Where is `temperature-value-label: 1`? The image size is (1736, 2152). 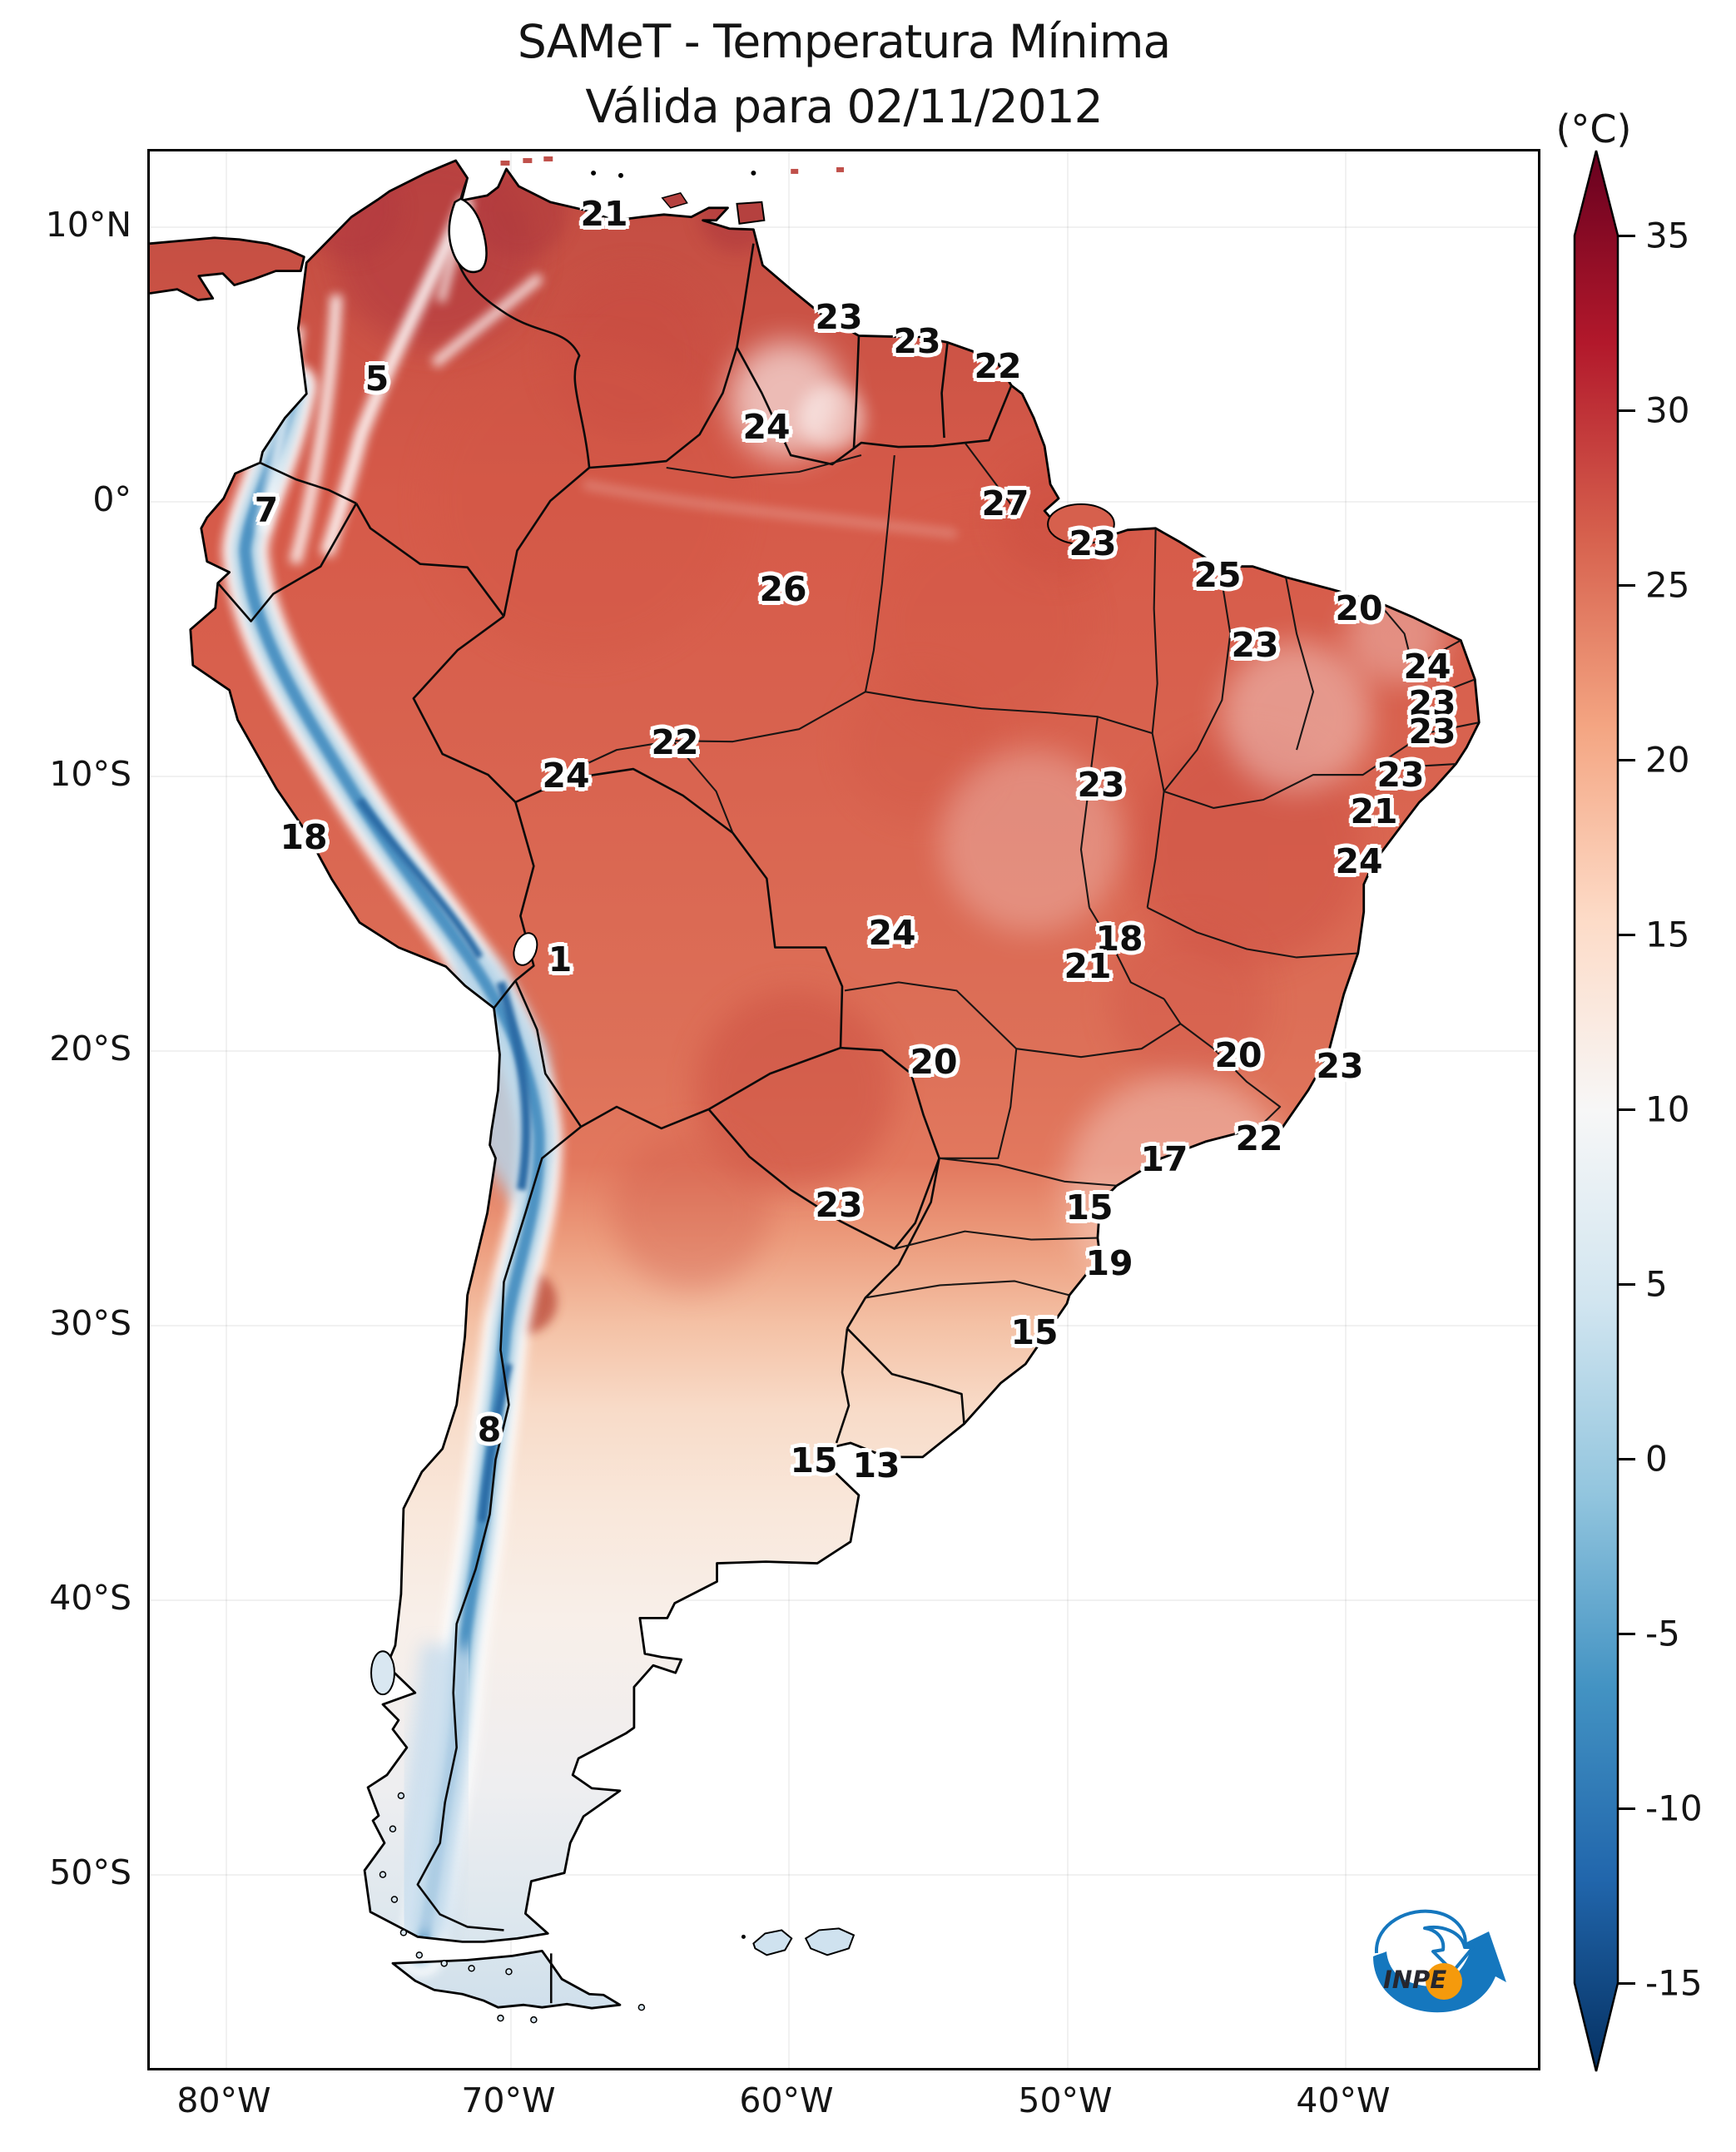
temperature-value-label: 1 is located at coordinates (560, 959).